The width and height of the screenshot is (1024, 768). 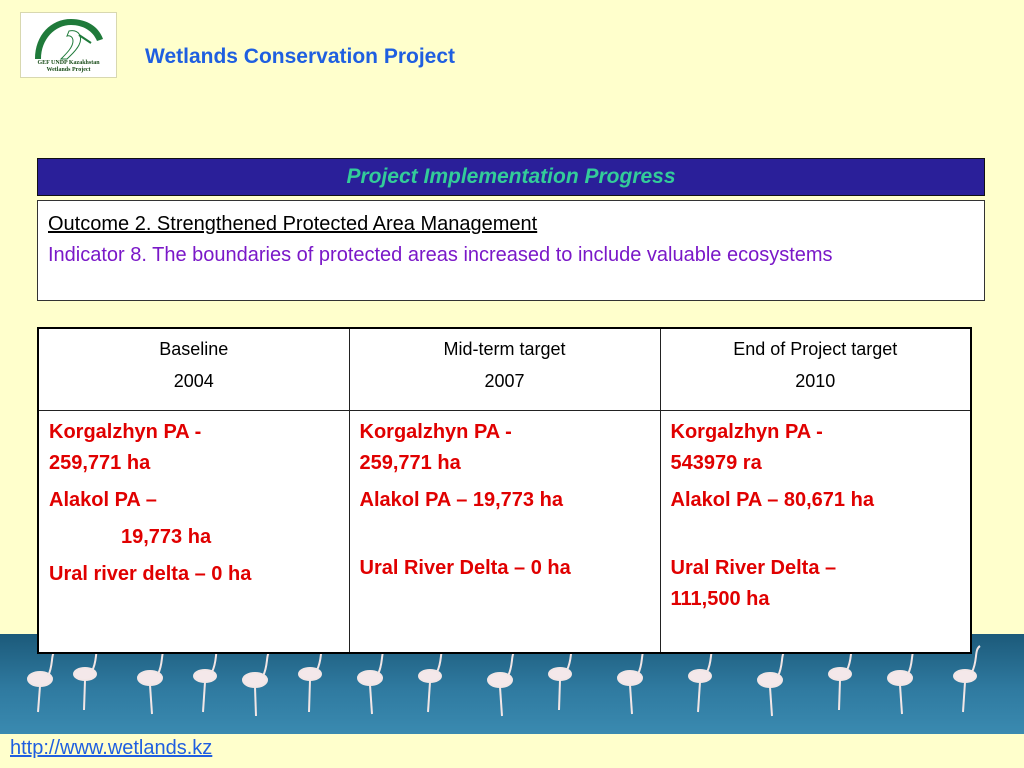 I want to click on column-year: 2007, so click(x=504, y=381).